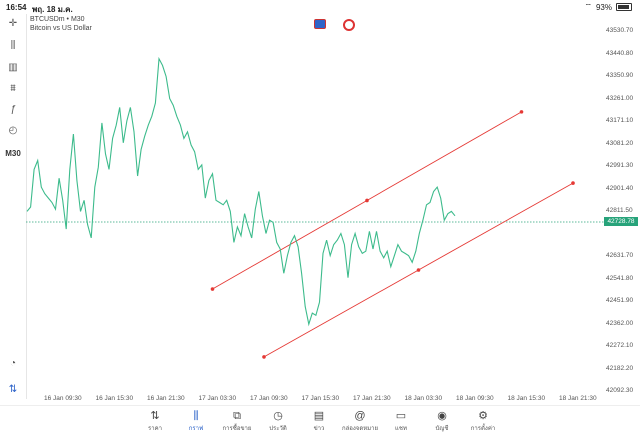 The height and width of the screenshot is (448, 640). I want to click on price-tick: 42631.70, so click(620, 255).